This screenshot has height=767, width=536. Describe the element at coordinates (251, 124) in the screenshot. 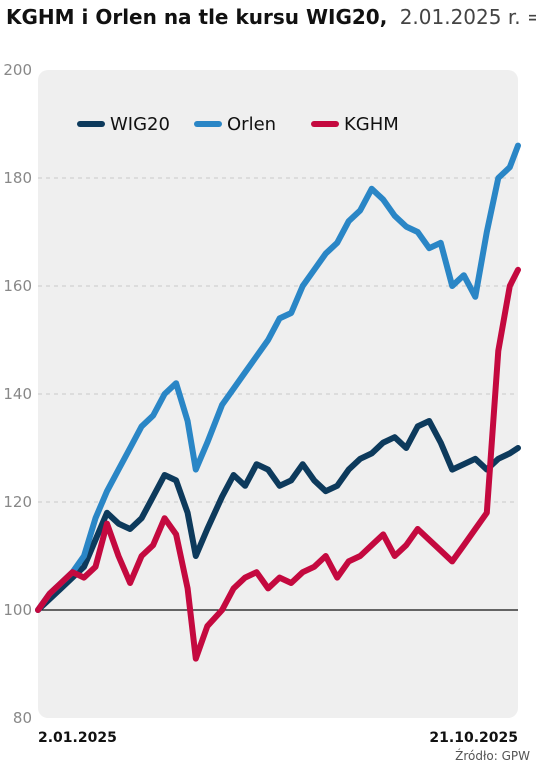

I see `legend-label-orlen: Orlen` at that location.